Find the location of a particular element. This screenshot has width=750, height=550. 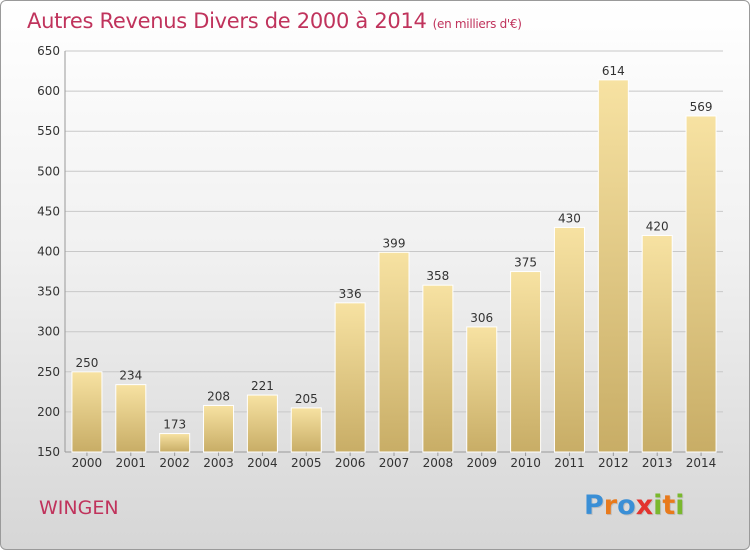

bar-2011 is located at coordinates (569, 339).